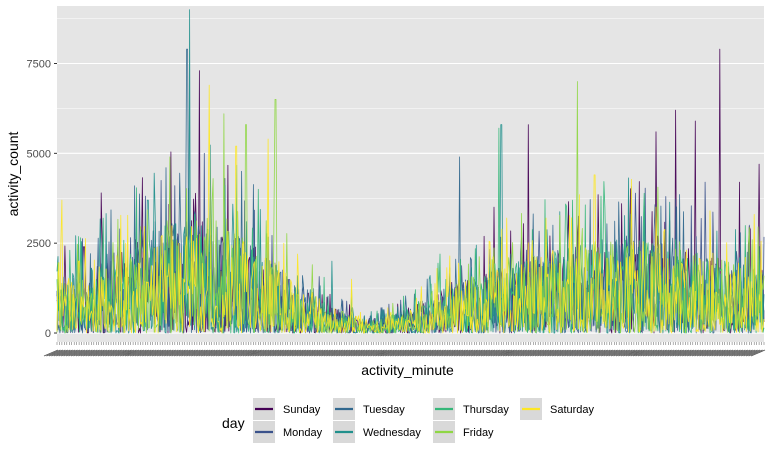 The height and width of the screenshot is (460, 768). I want to click on x-axis-ticks, so click(404, 349).